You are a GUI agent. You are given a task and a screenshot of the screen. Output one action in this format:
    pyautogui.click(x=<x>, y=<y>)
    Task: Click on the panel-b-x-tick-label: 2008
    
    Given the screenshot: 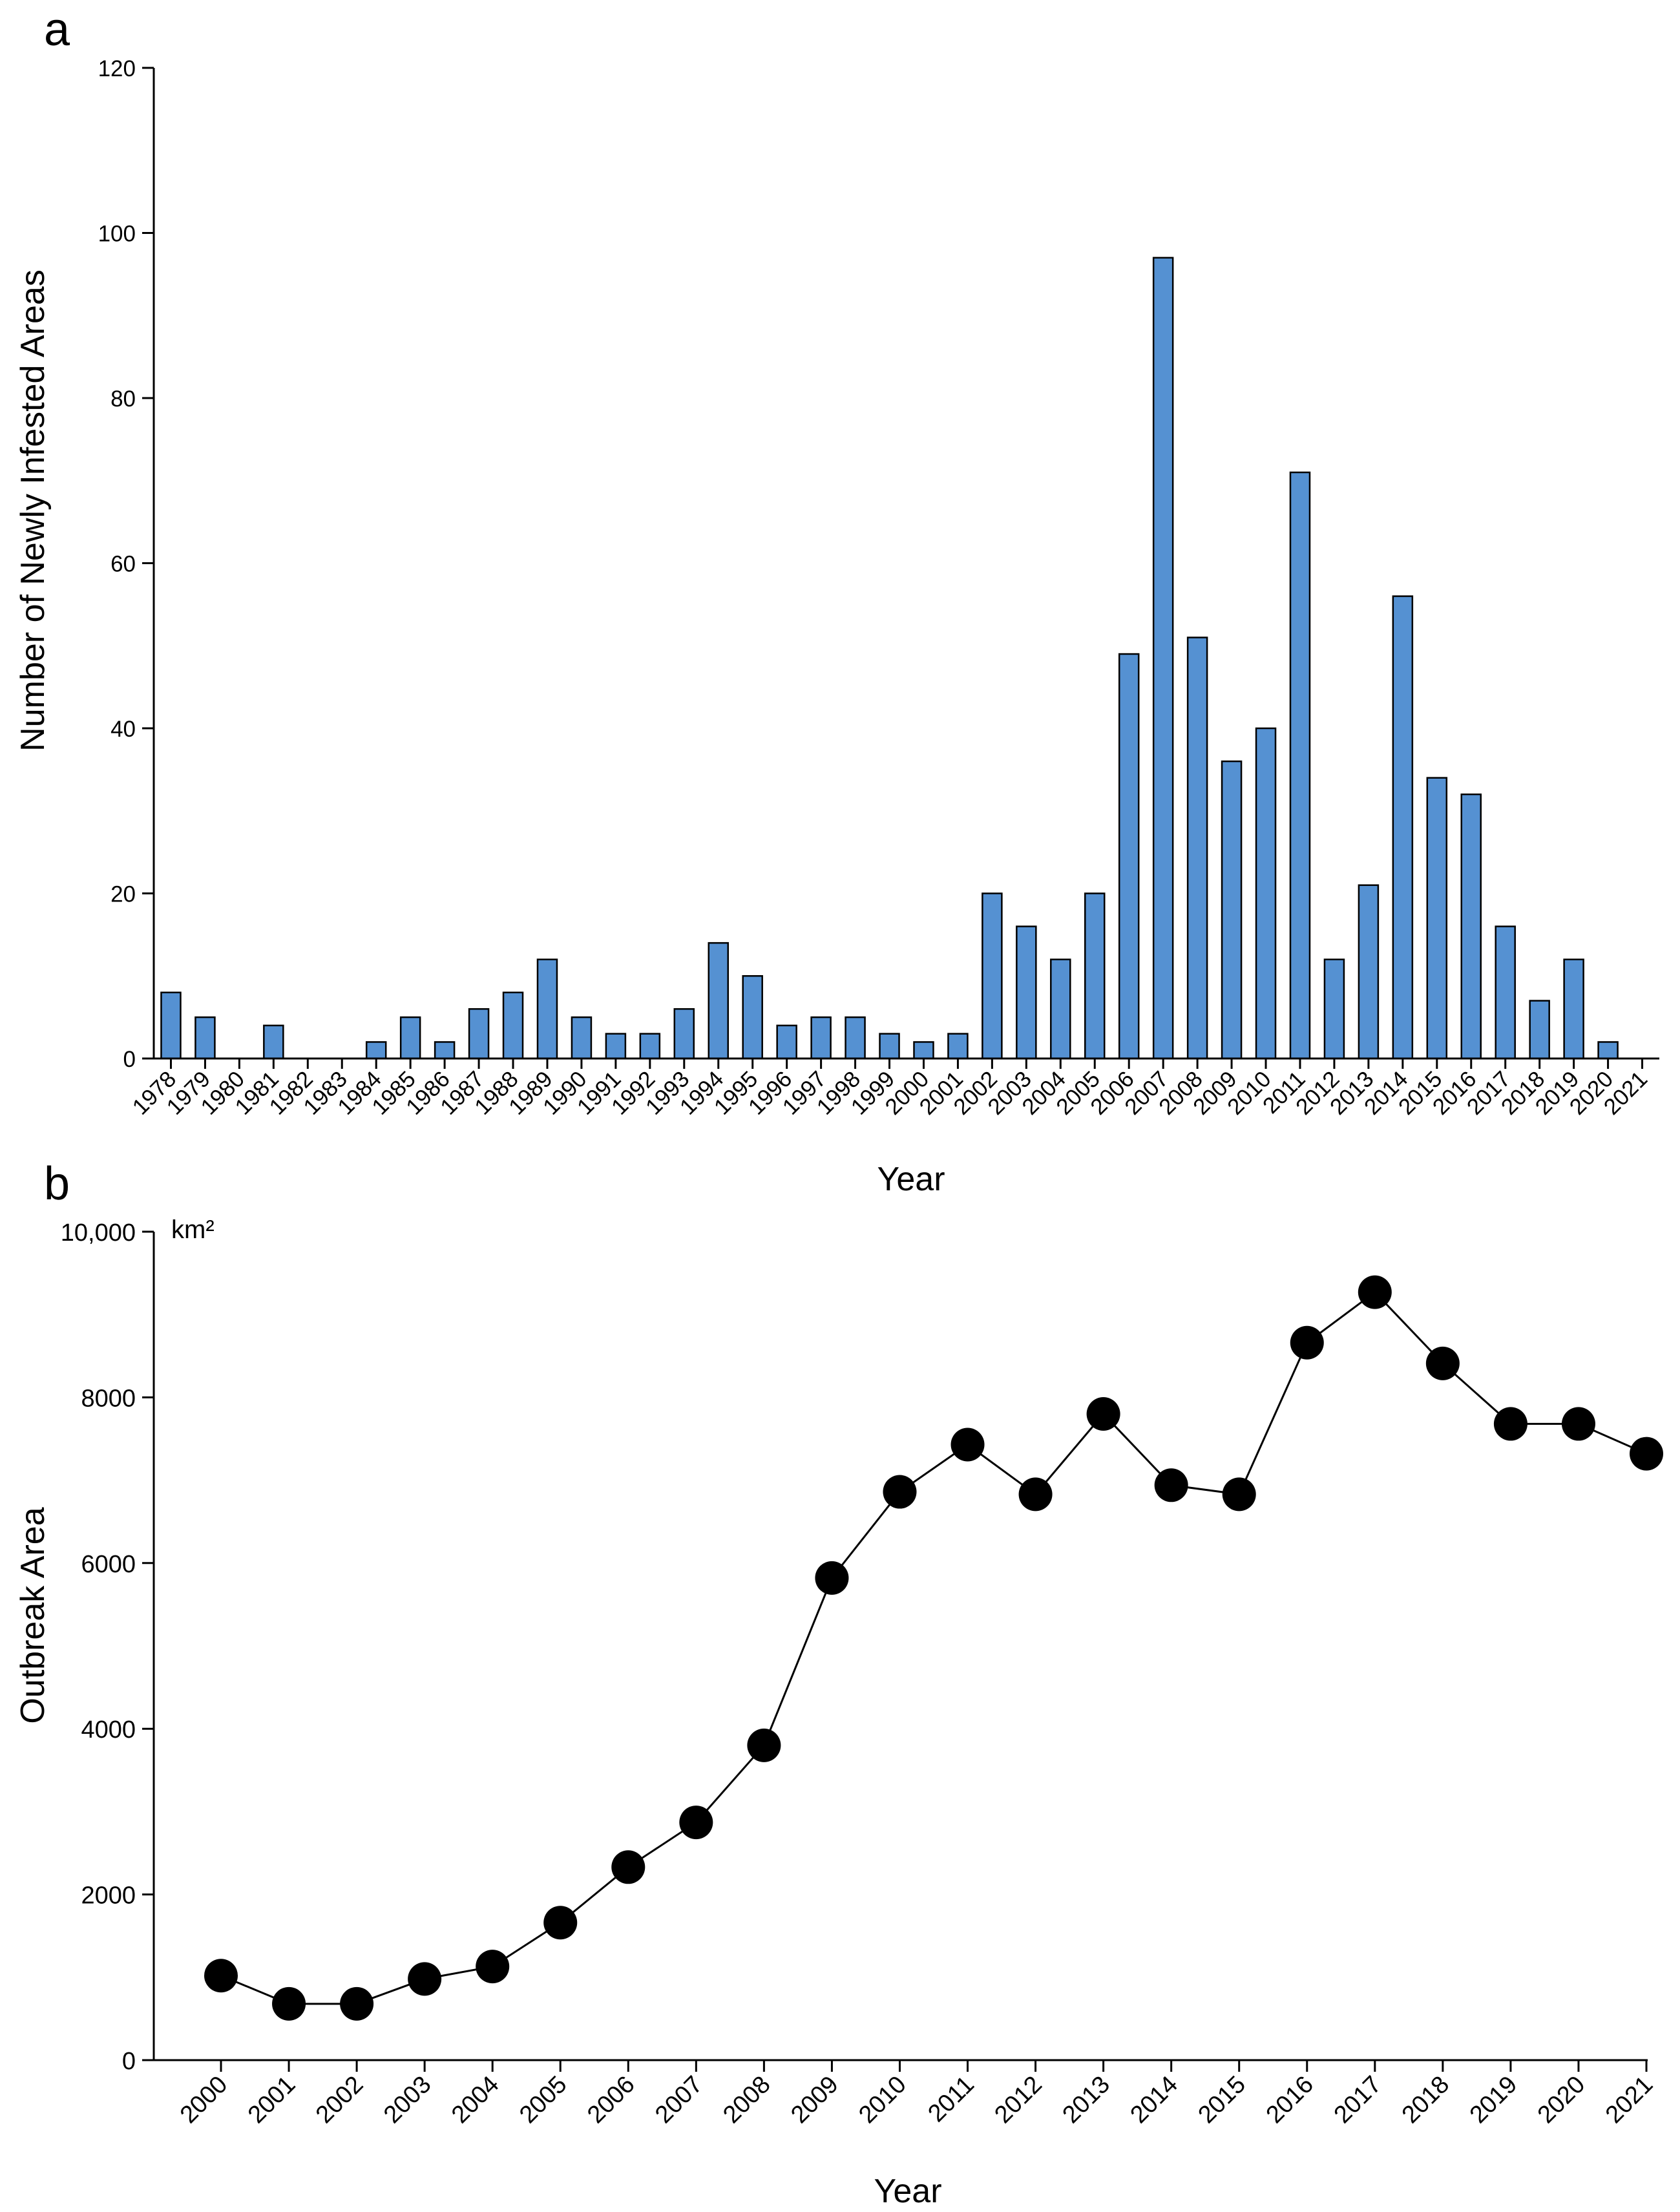 What is the action you would take?
    pyautogui.click(x=746, y=2100)
    